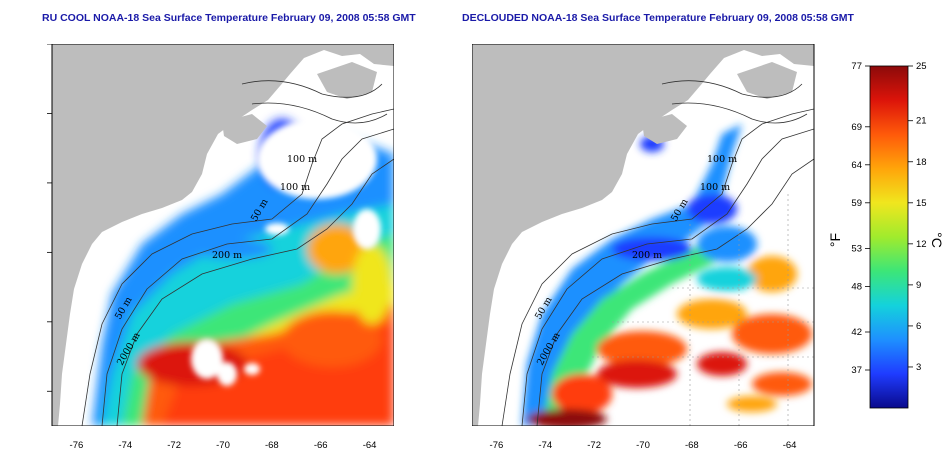  Describe the element at coordinates (917, 217) in the screenshot. I see `celsius-ticks: 25 21 18 15 12 9 6 3` at that location.